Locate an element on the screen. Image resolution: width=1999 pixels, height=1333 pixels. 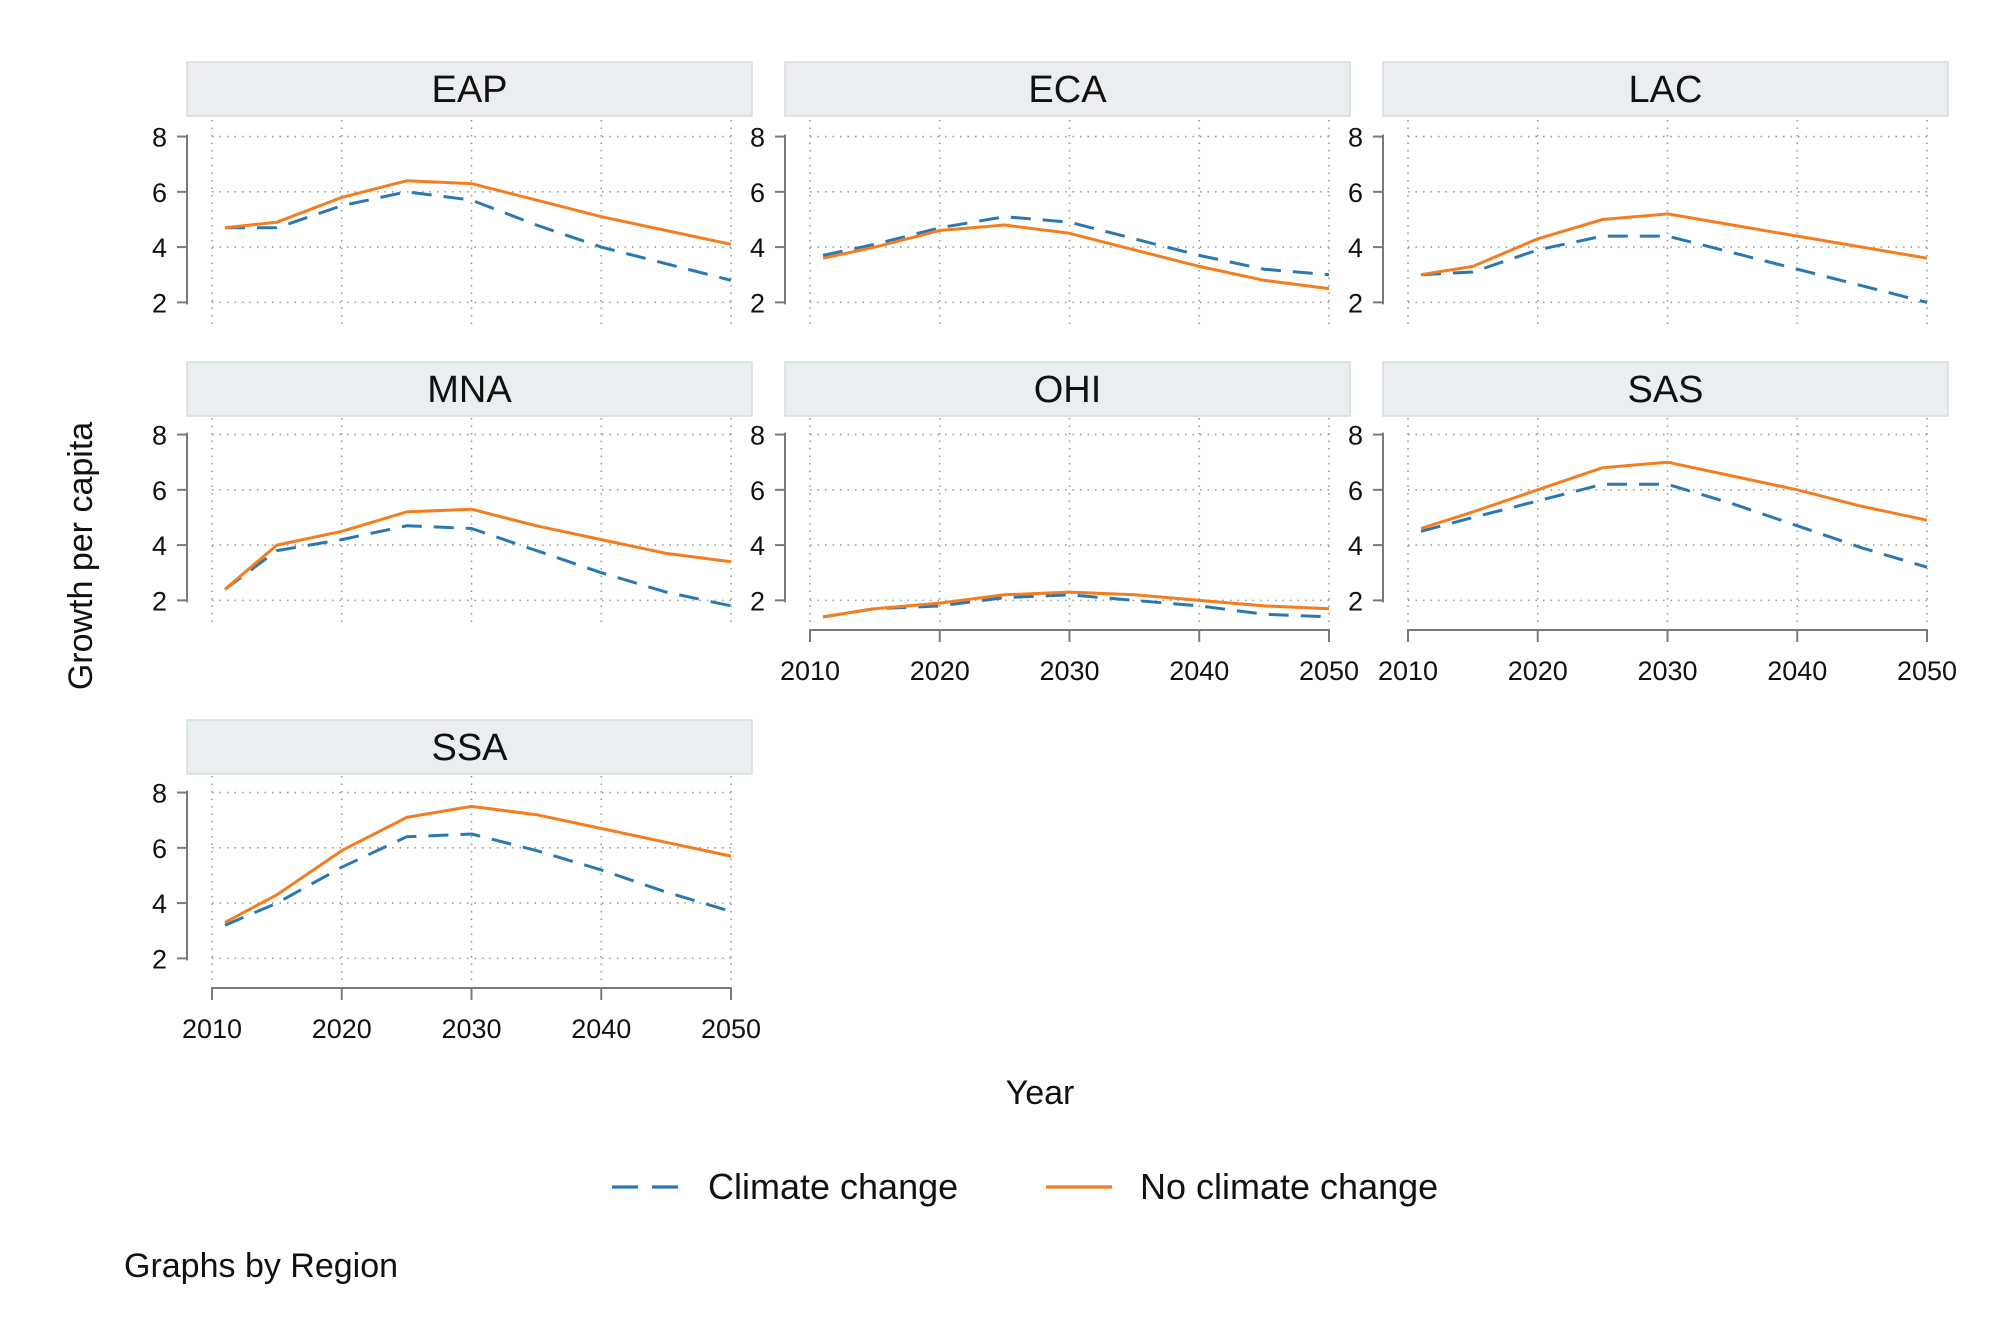
panel-strip-eap is located at coordinates (469, 89).